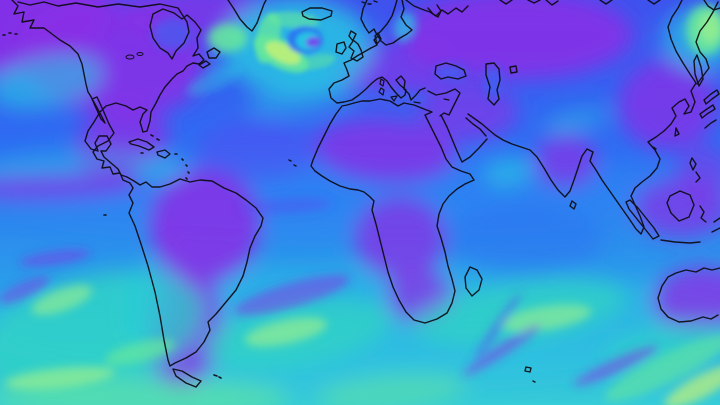 This screenshot has width=720, height=405. Describe the element at coordinates (140, 352) in the screenshot. I see `field-sepac-green3` at that location.